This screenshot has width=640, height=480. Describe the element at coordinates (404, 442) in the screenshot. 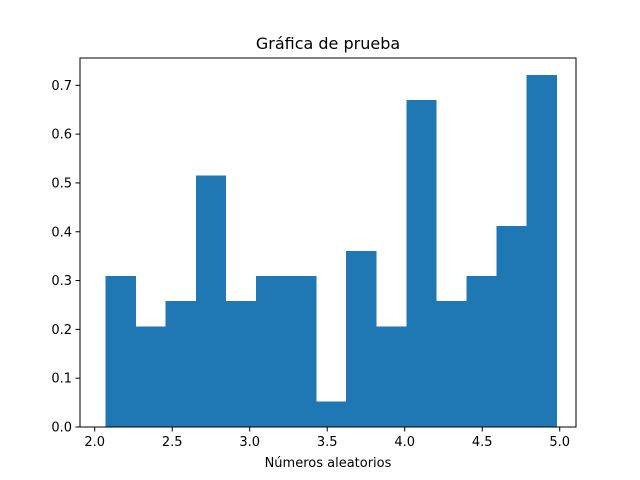

I see `x-tick-label: 4.0` at that location.